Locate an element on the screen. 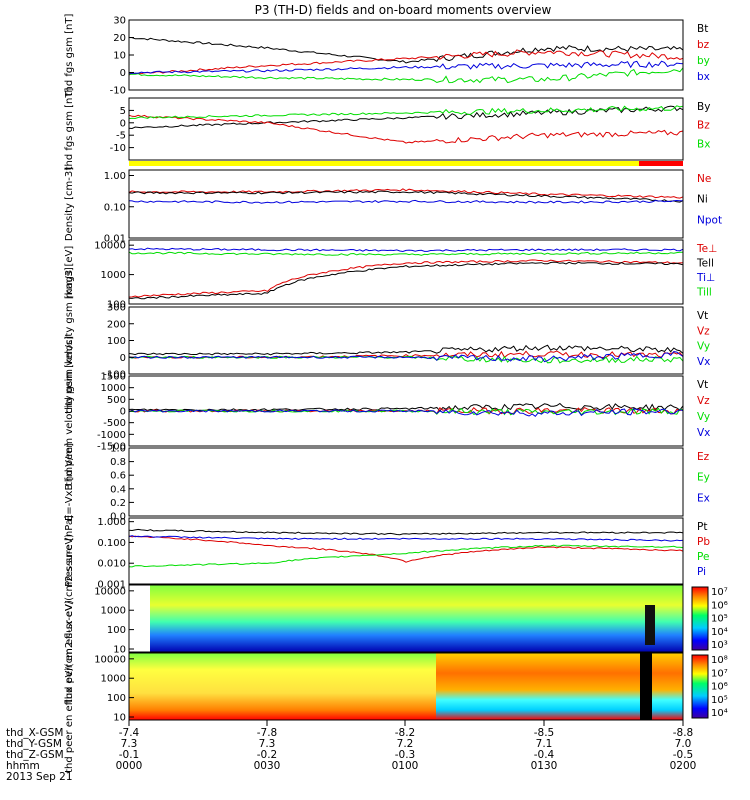 The image size is (750, 800). y-tick-label: -1500 is located at coordinates (111, 447).